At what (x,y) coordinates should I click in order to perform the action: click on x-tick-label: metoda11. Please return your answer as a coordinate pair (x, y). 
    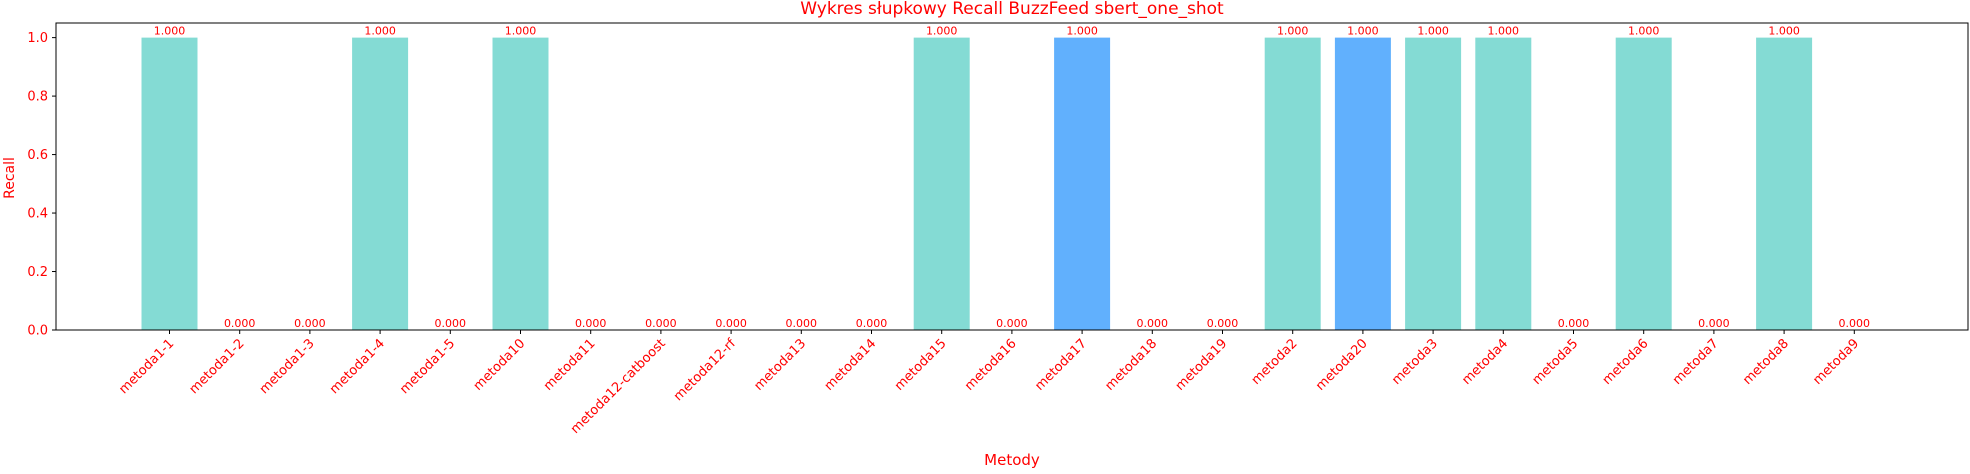
    Looking at the image, I should click on (570, 365).